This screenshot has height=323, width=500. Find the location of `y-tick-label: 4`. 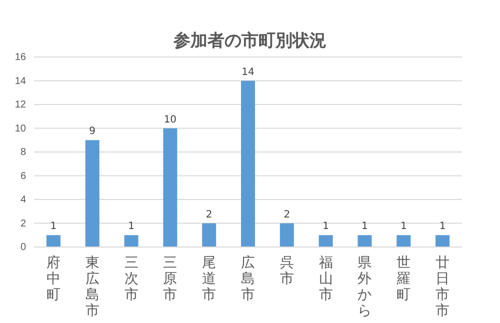

y-tick-label: 4 is located at coordinates (23, 200).